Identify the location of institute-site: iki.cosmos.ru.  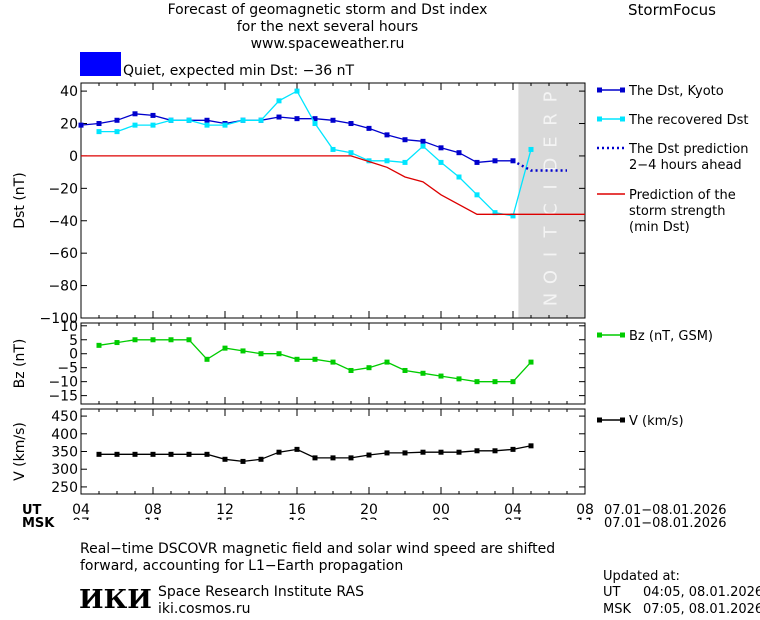
(204, 609).